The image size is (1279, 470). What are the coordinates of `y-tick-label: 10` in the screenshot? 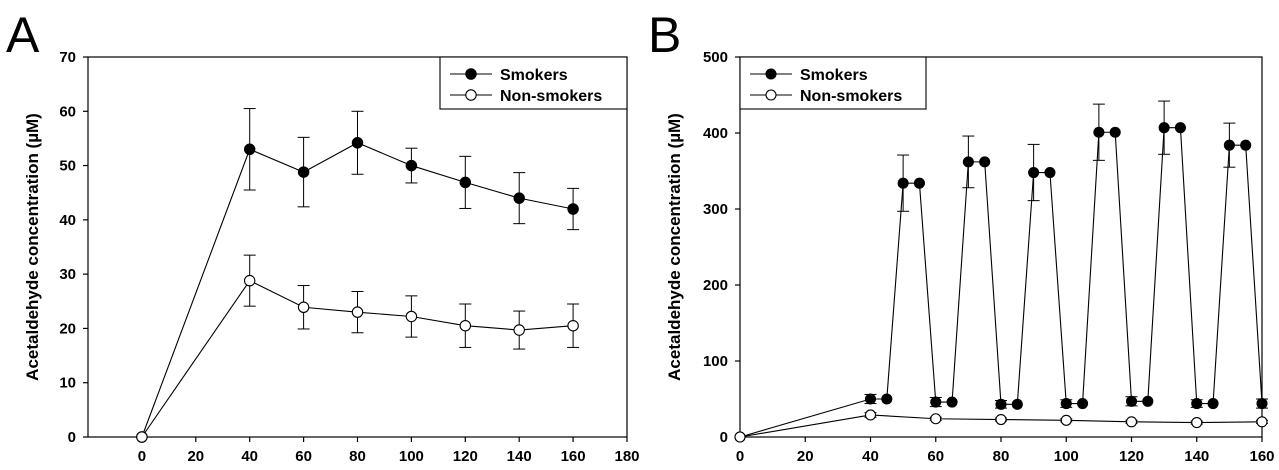 It's located at (67, 383).